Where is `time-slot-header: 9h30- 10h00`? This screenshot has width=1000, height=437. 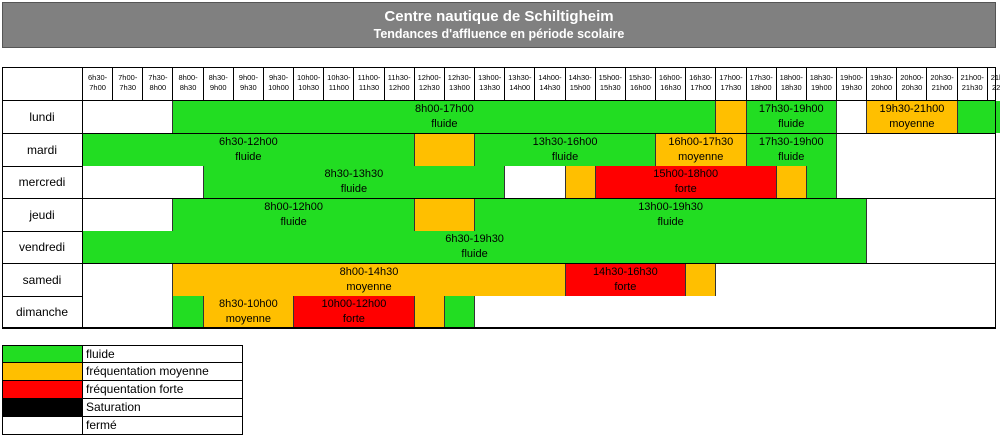 time-slot-header: 9h30- 10h00 is located at coordinates (279, 83).